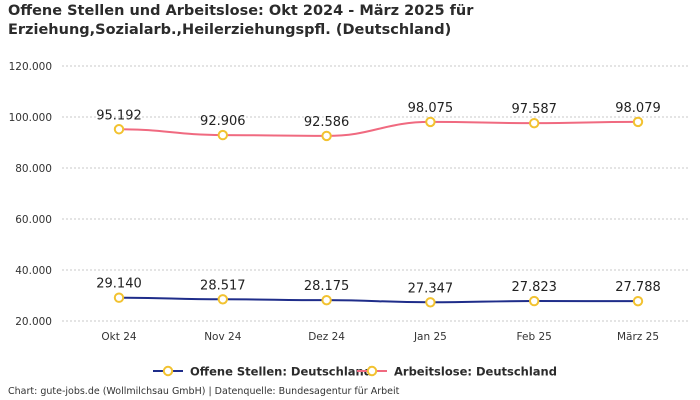 Image resolution: width=700 pixels, height=400 pixels. I want to click on data-label: 29.140, so click(119, 284).